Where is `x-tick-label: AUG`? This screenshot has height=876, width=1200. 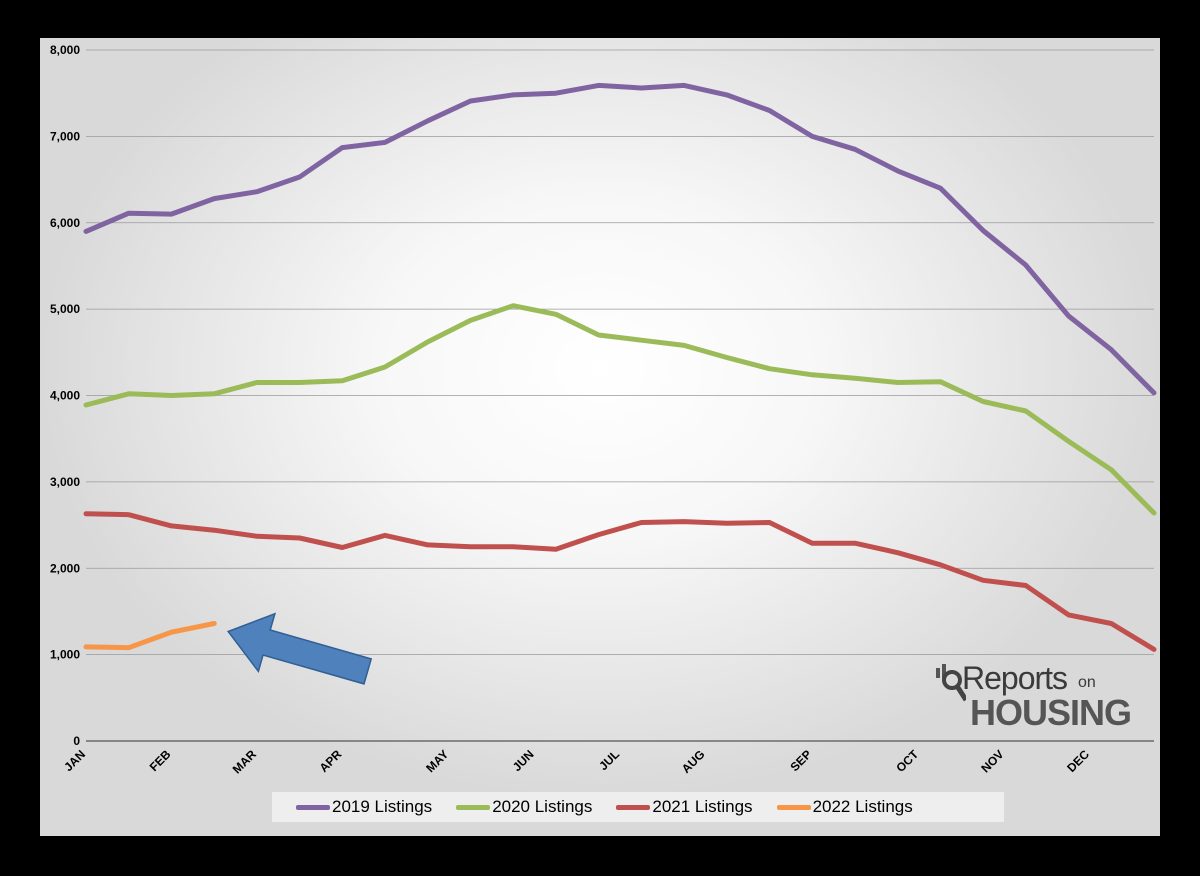
x-tick-label: AUG is located at coordinates (693, 761).